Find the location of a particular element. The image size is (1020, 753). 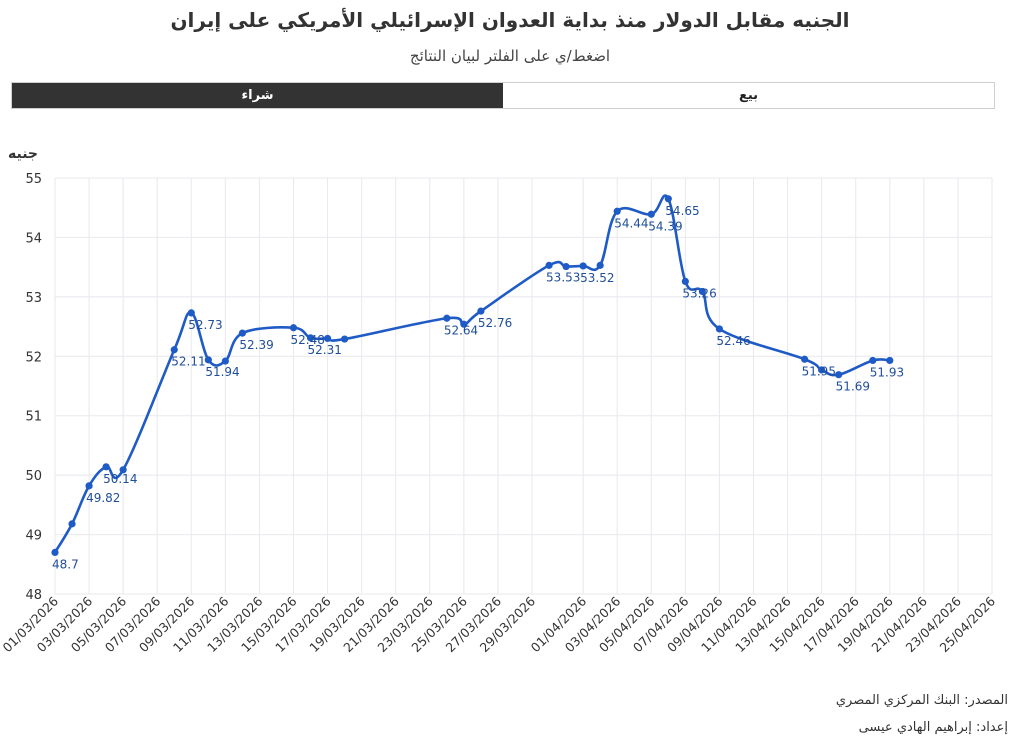

data-label: 51.69 is located at coordinates (853, 387).